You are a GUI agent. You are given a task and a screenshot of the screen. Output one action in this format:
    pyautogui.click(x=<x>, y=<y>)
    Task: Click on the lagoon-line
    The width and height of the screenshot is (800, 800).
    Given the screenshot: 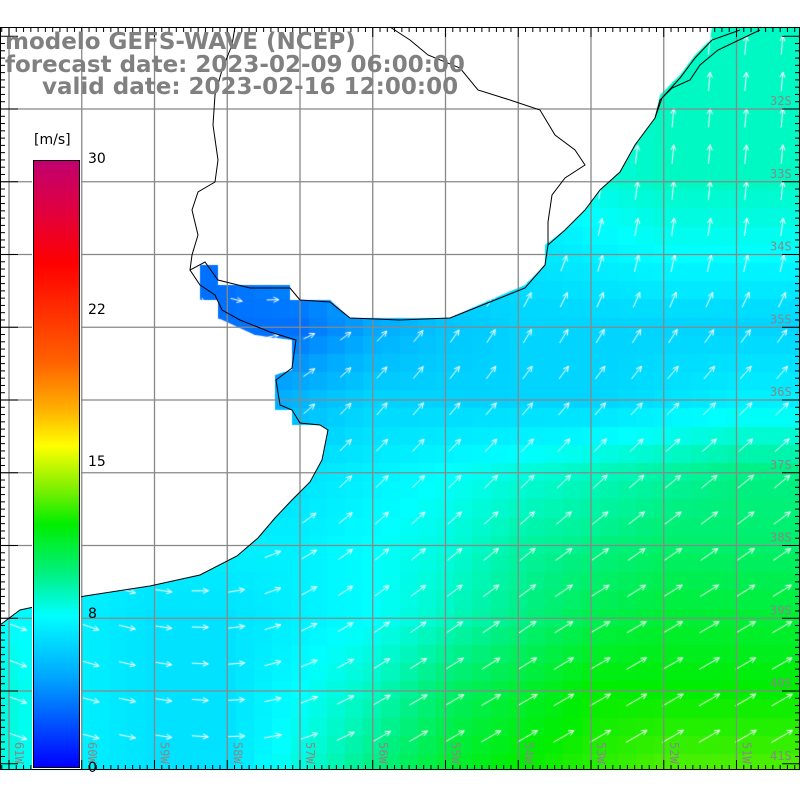 What is the action you would take?
    pyautogui.click(x=707, y=74)
    